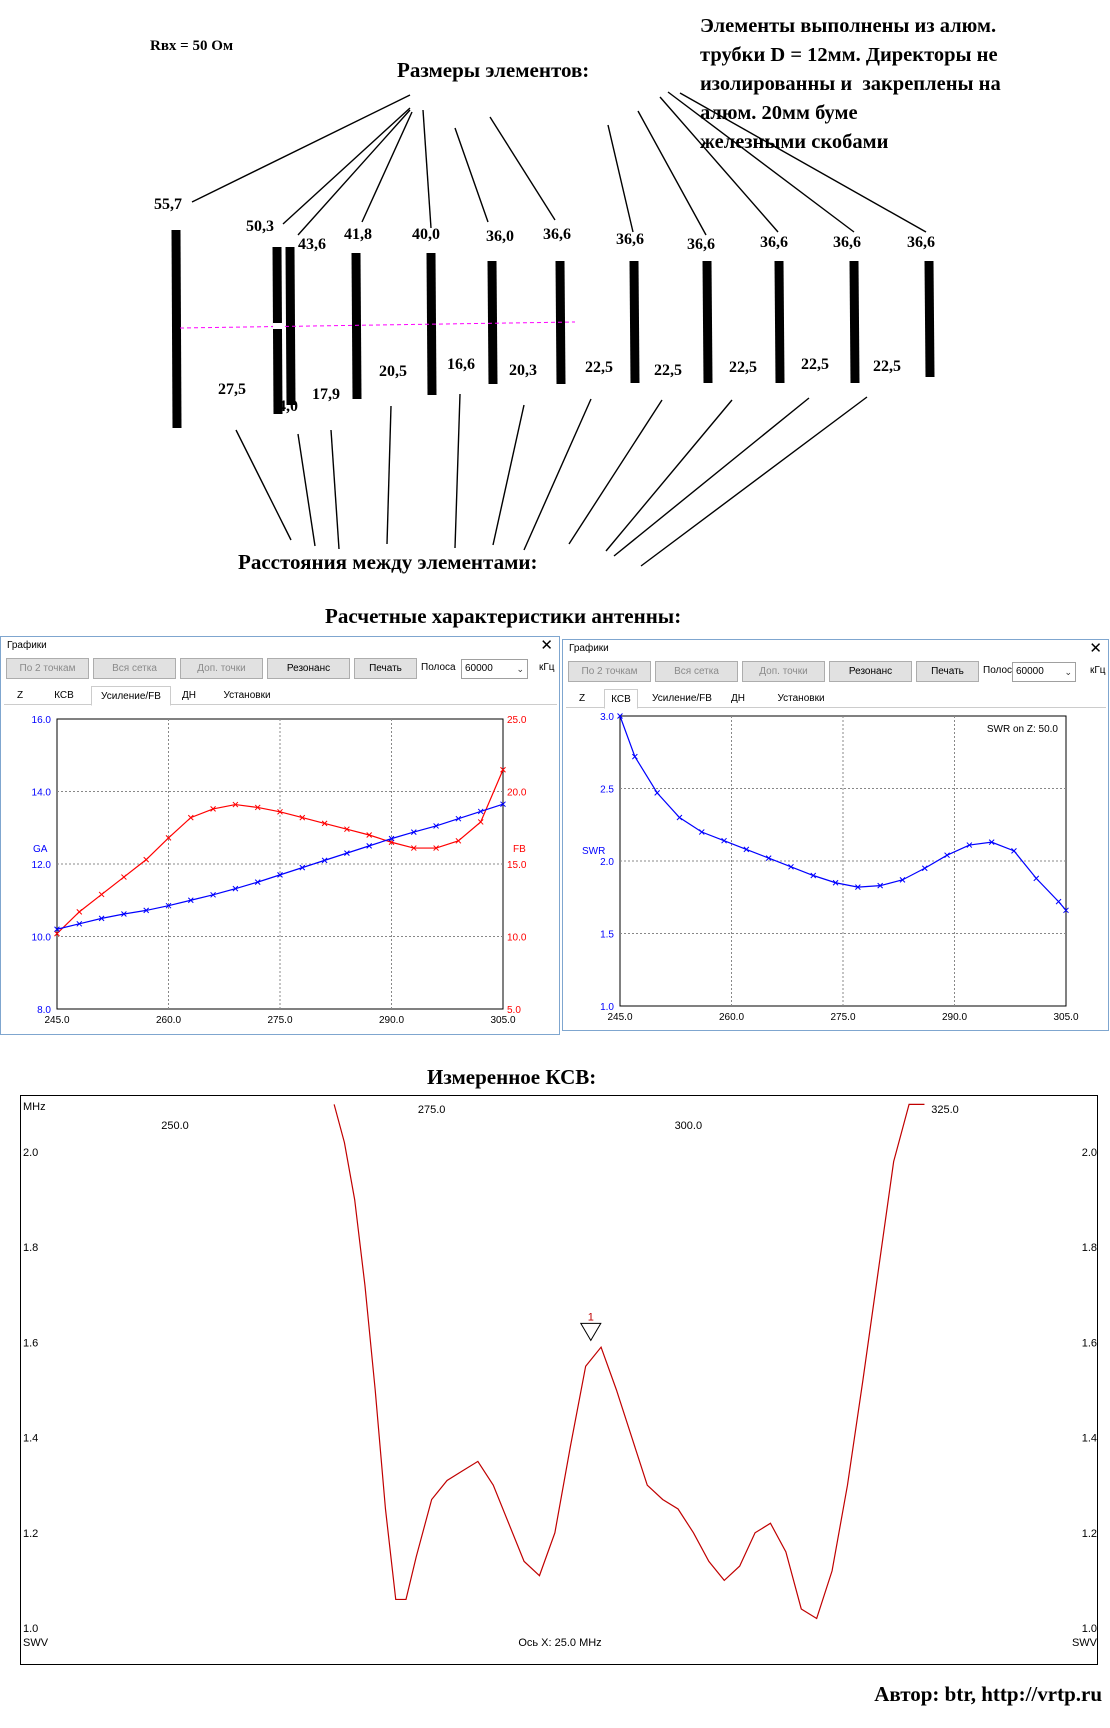 This screenshot has width=1110, height=1728. What do you see at coordinates (502, 1020) in the screenshot?
I see `x-tick-label: 305.0` at bounding box center [502, 1020].